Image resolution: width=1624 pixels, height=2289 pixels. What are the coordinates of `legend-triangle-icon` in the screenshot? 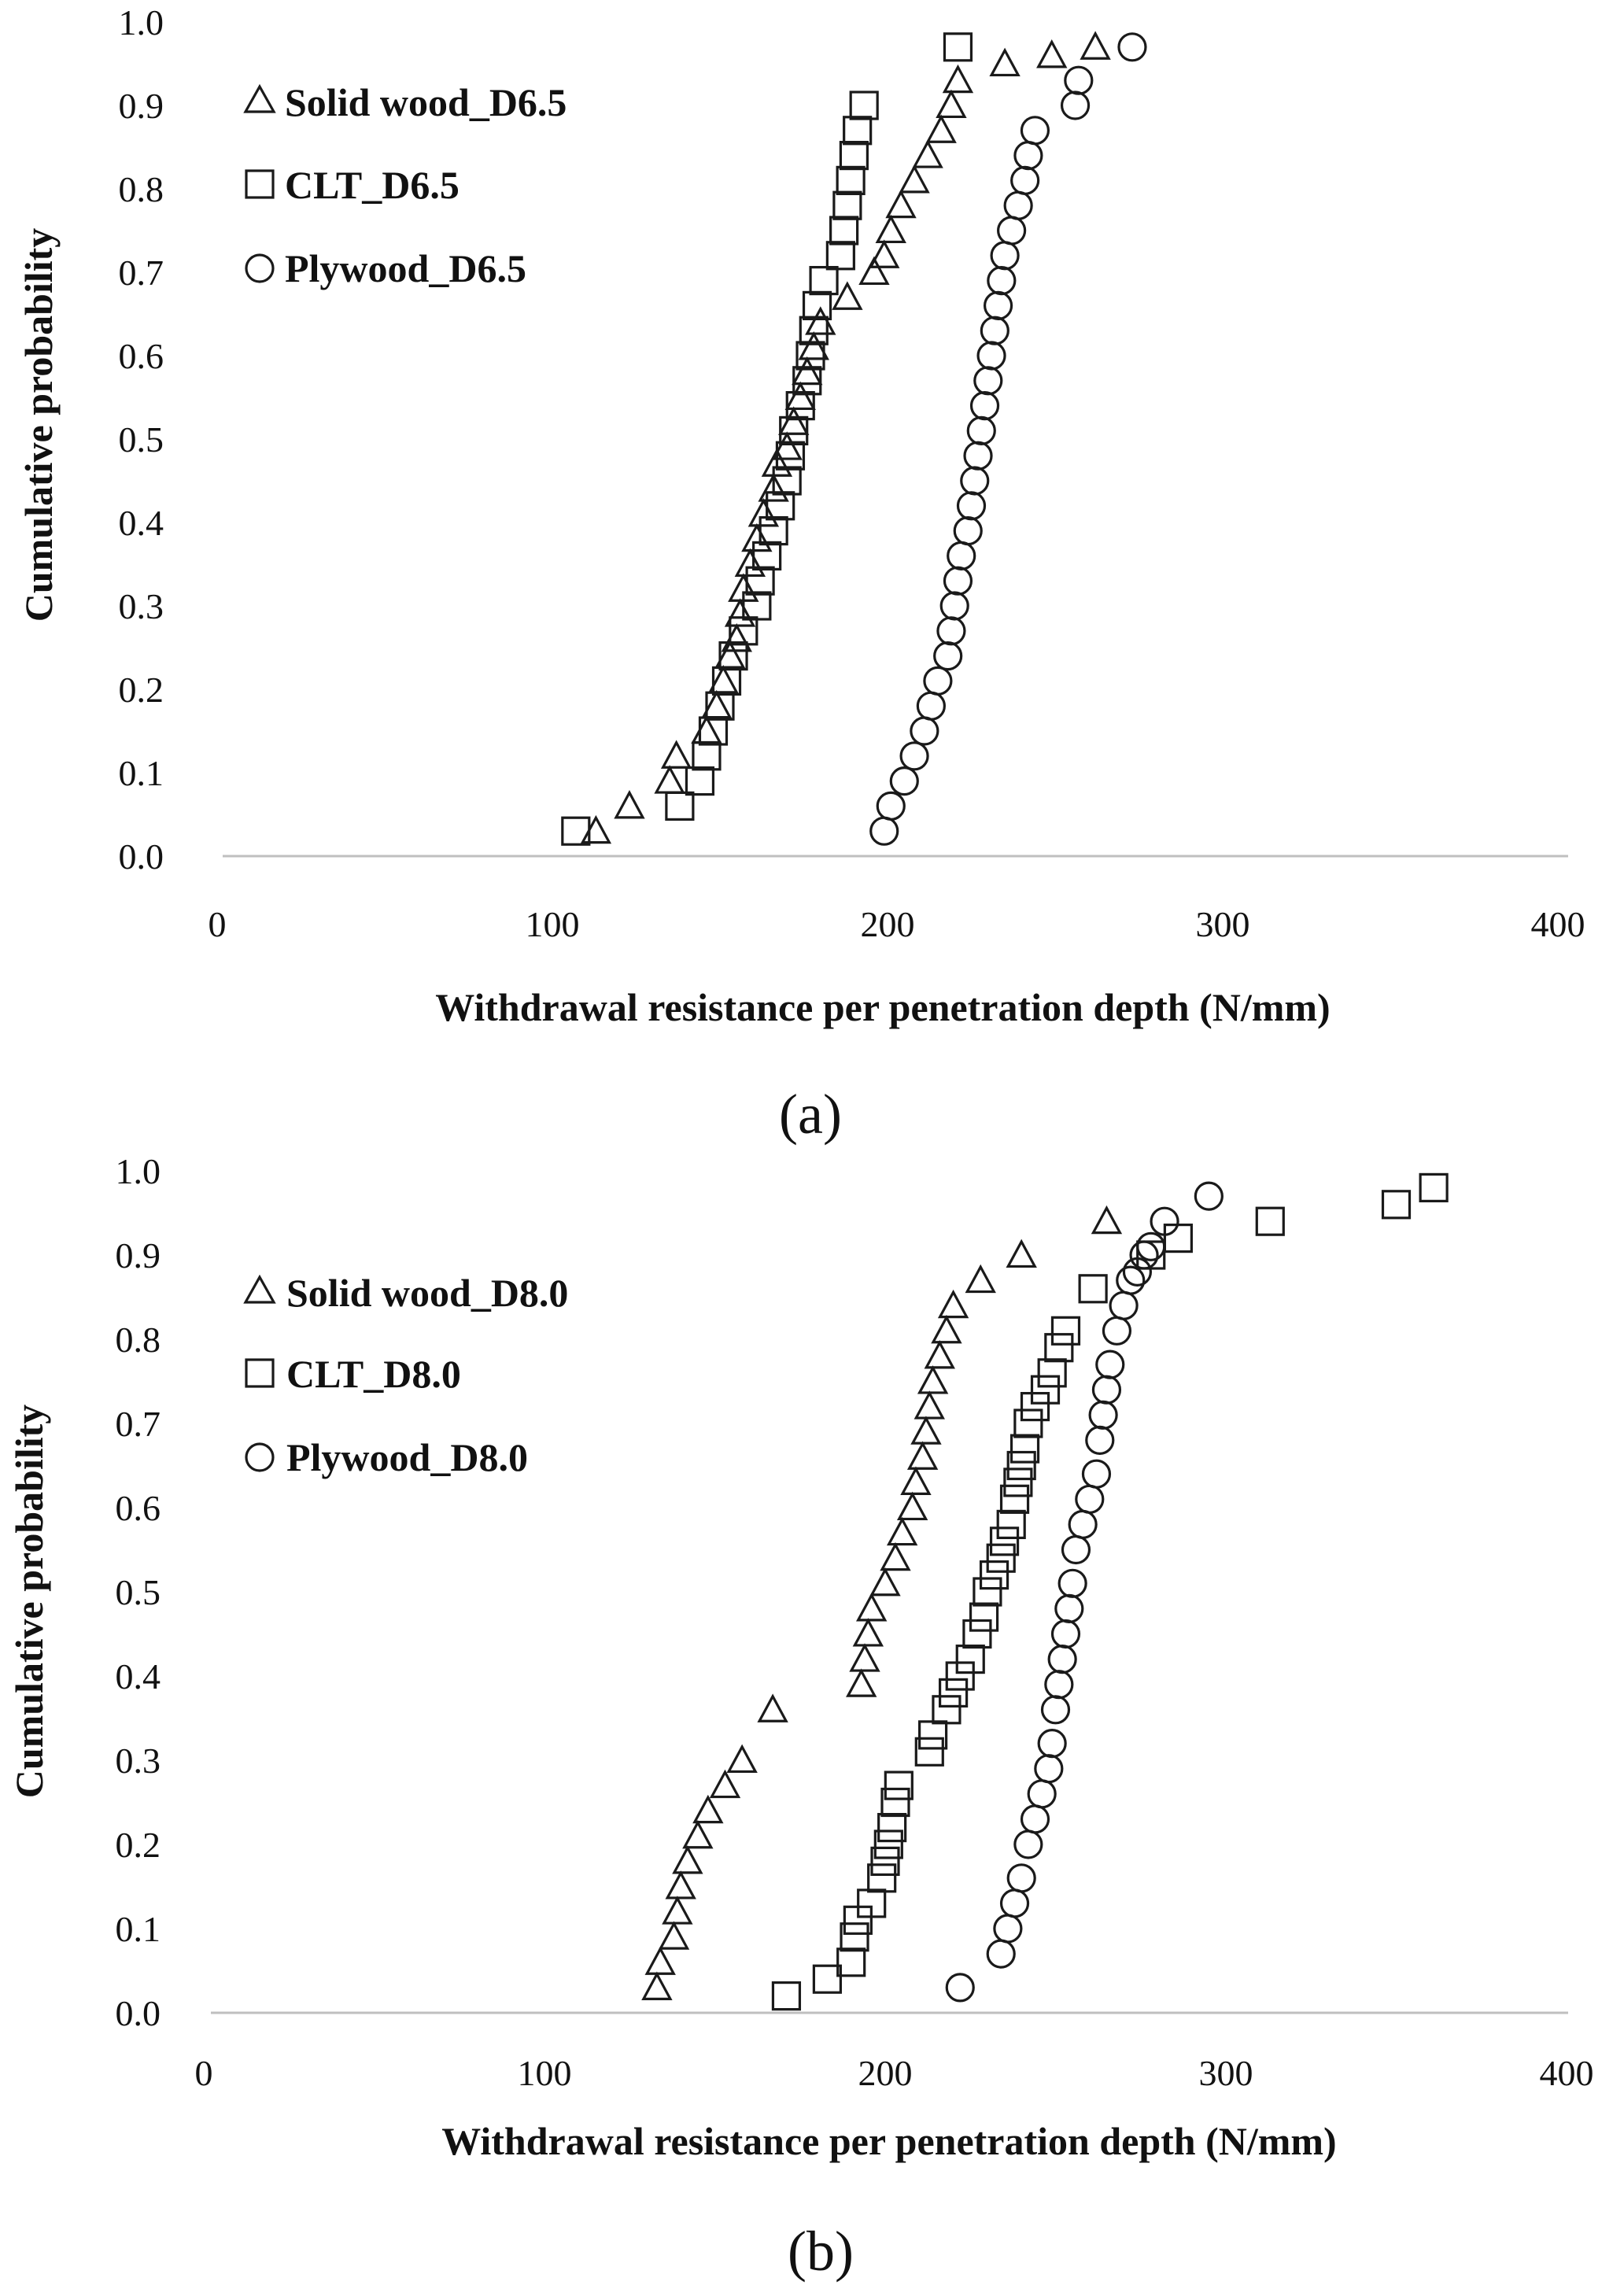 It's located at (259, 98).